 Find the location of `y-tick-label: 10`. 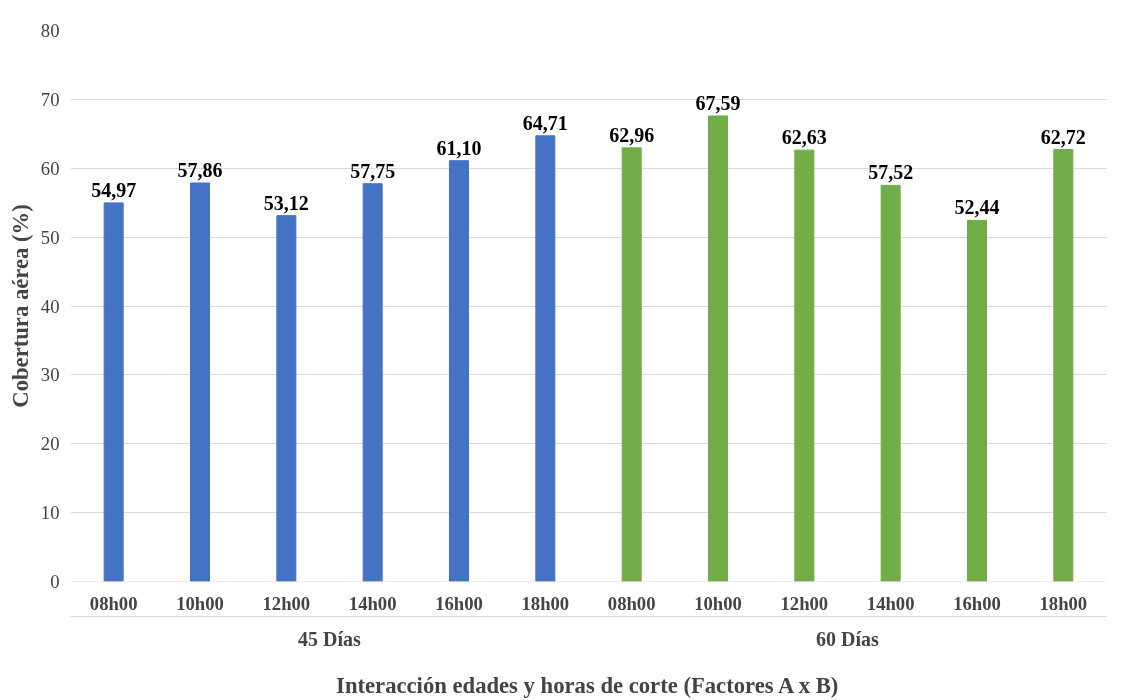

y-tick-label: 10 is located at coordinates (50, 513).